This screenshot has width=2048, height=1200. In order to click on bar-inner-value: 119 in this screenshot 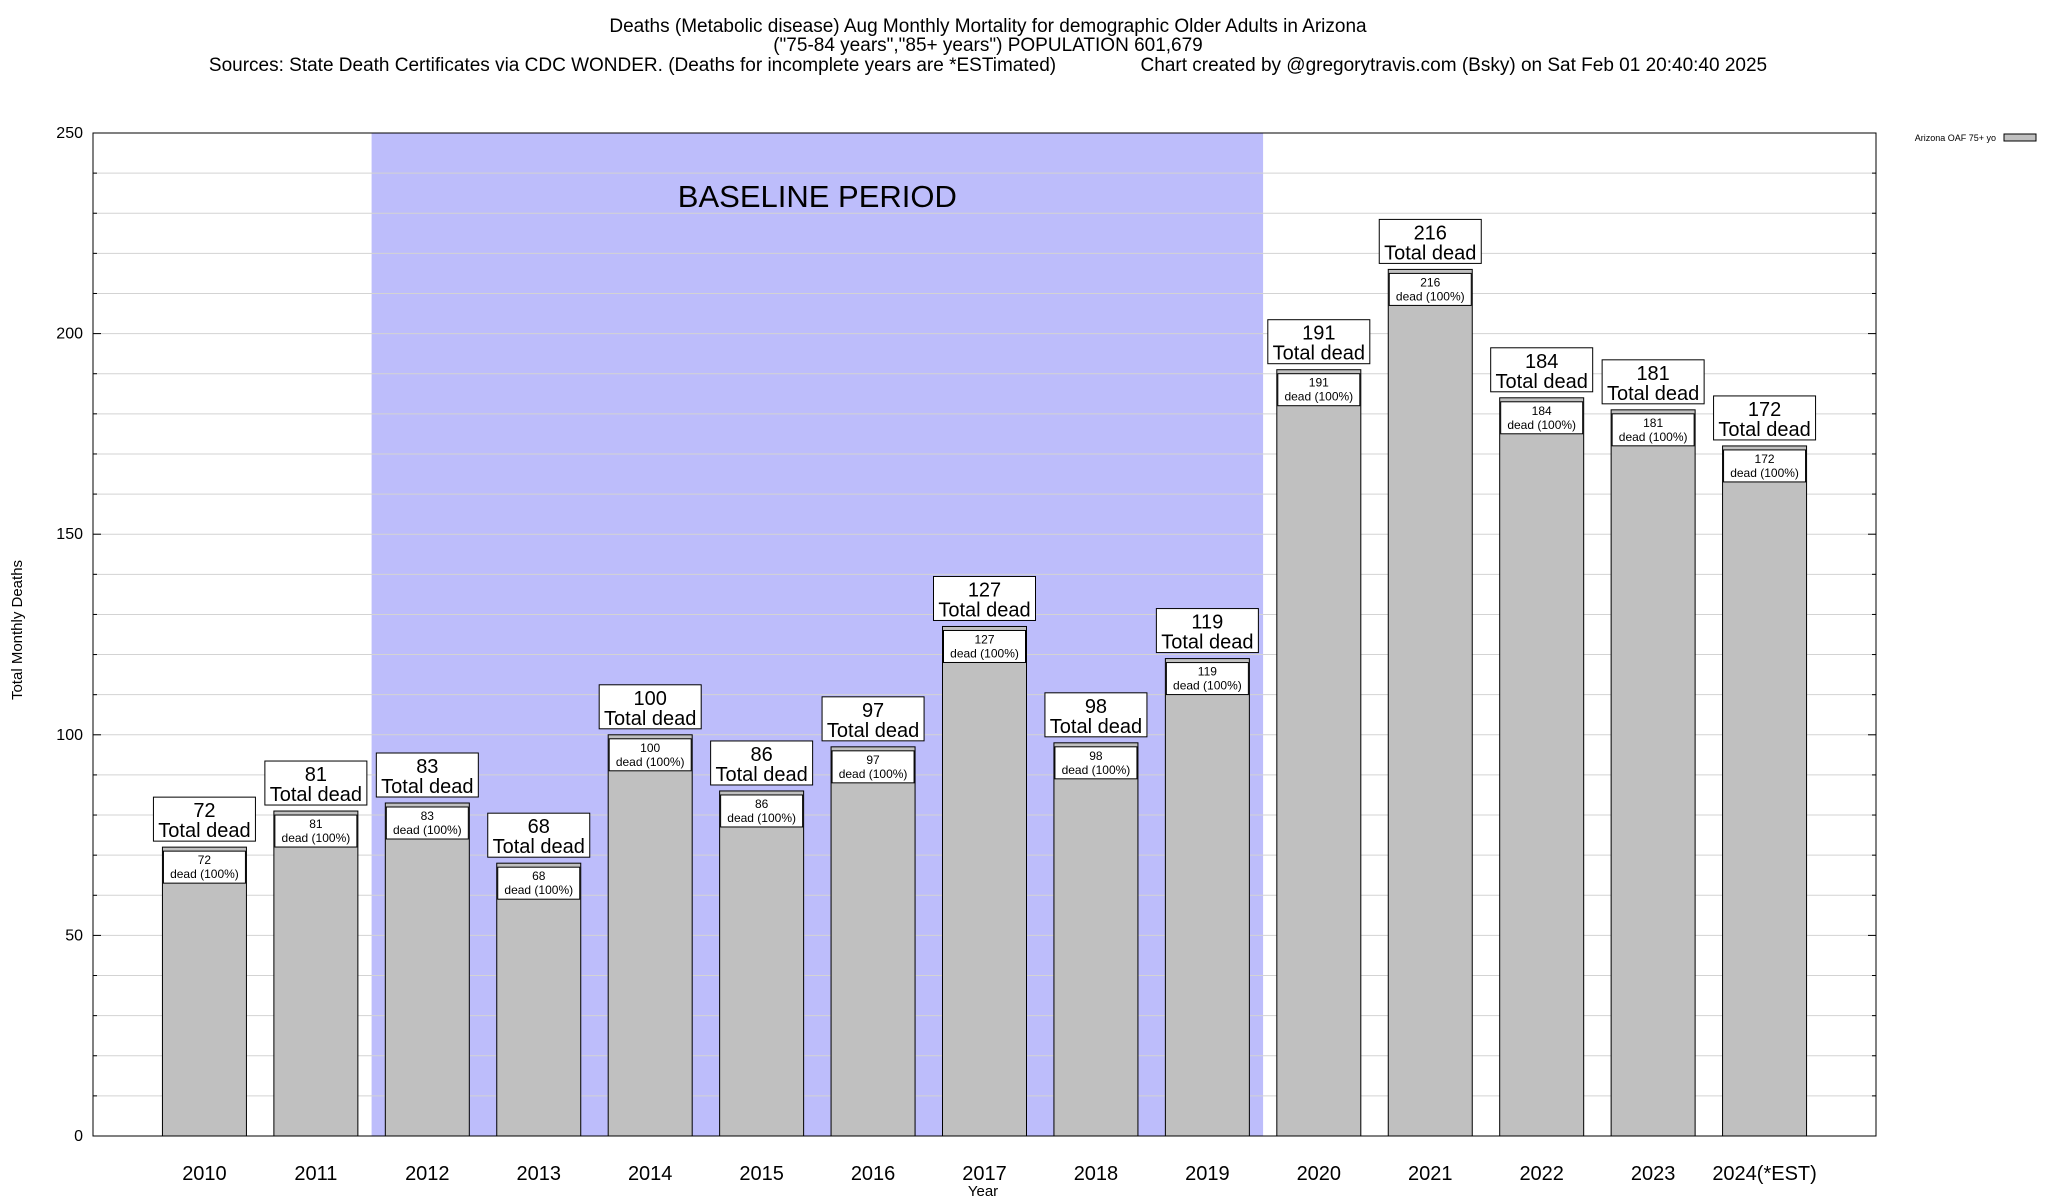, I will do `click(1207, 672)`.